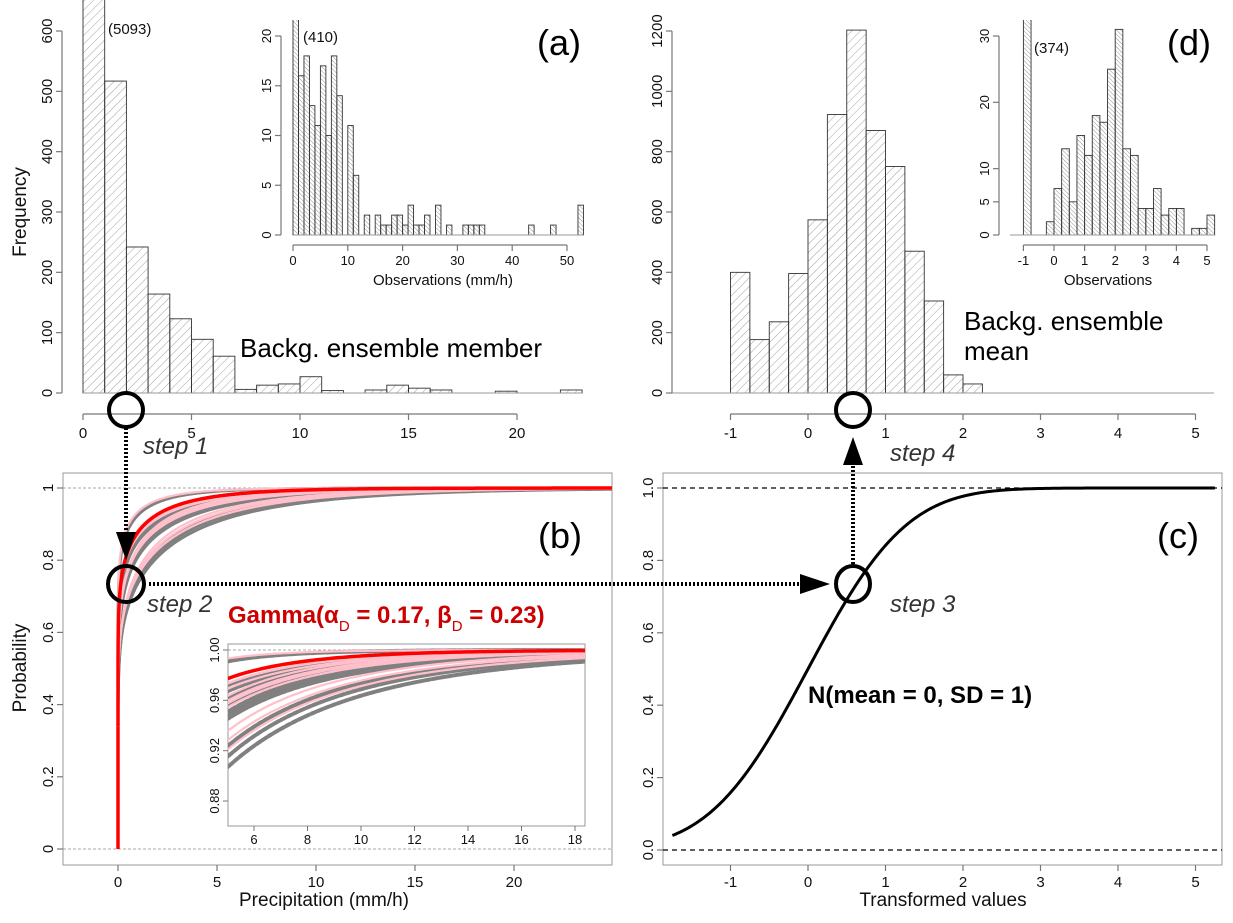 Image resolution: width=1233 pixels, height=923 pixels. I want to click on panel-d-x-tick-label: -1, so click(730, 433).